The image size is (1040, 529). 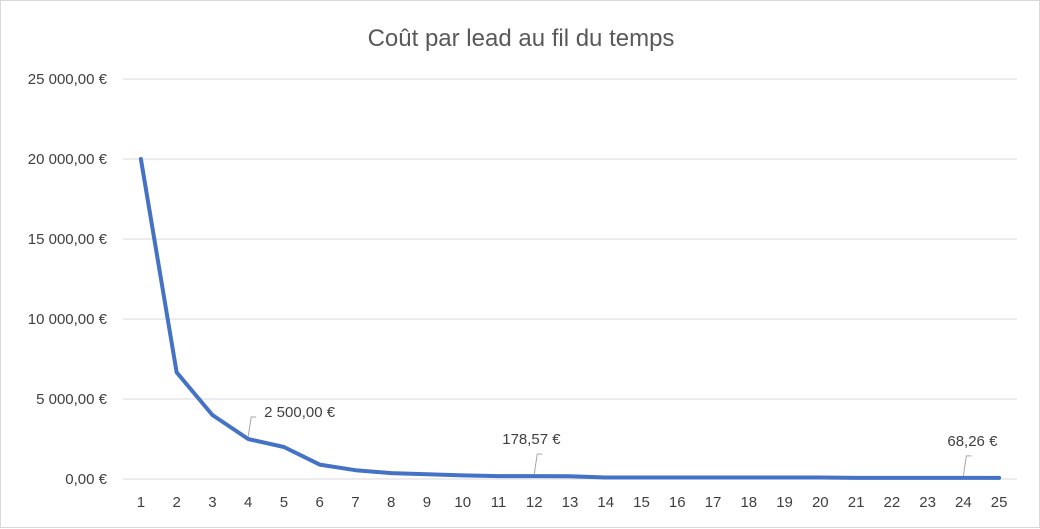 I want to click on data-label: 178,57 €, so click(x=531, y=439).